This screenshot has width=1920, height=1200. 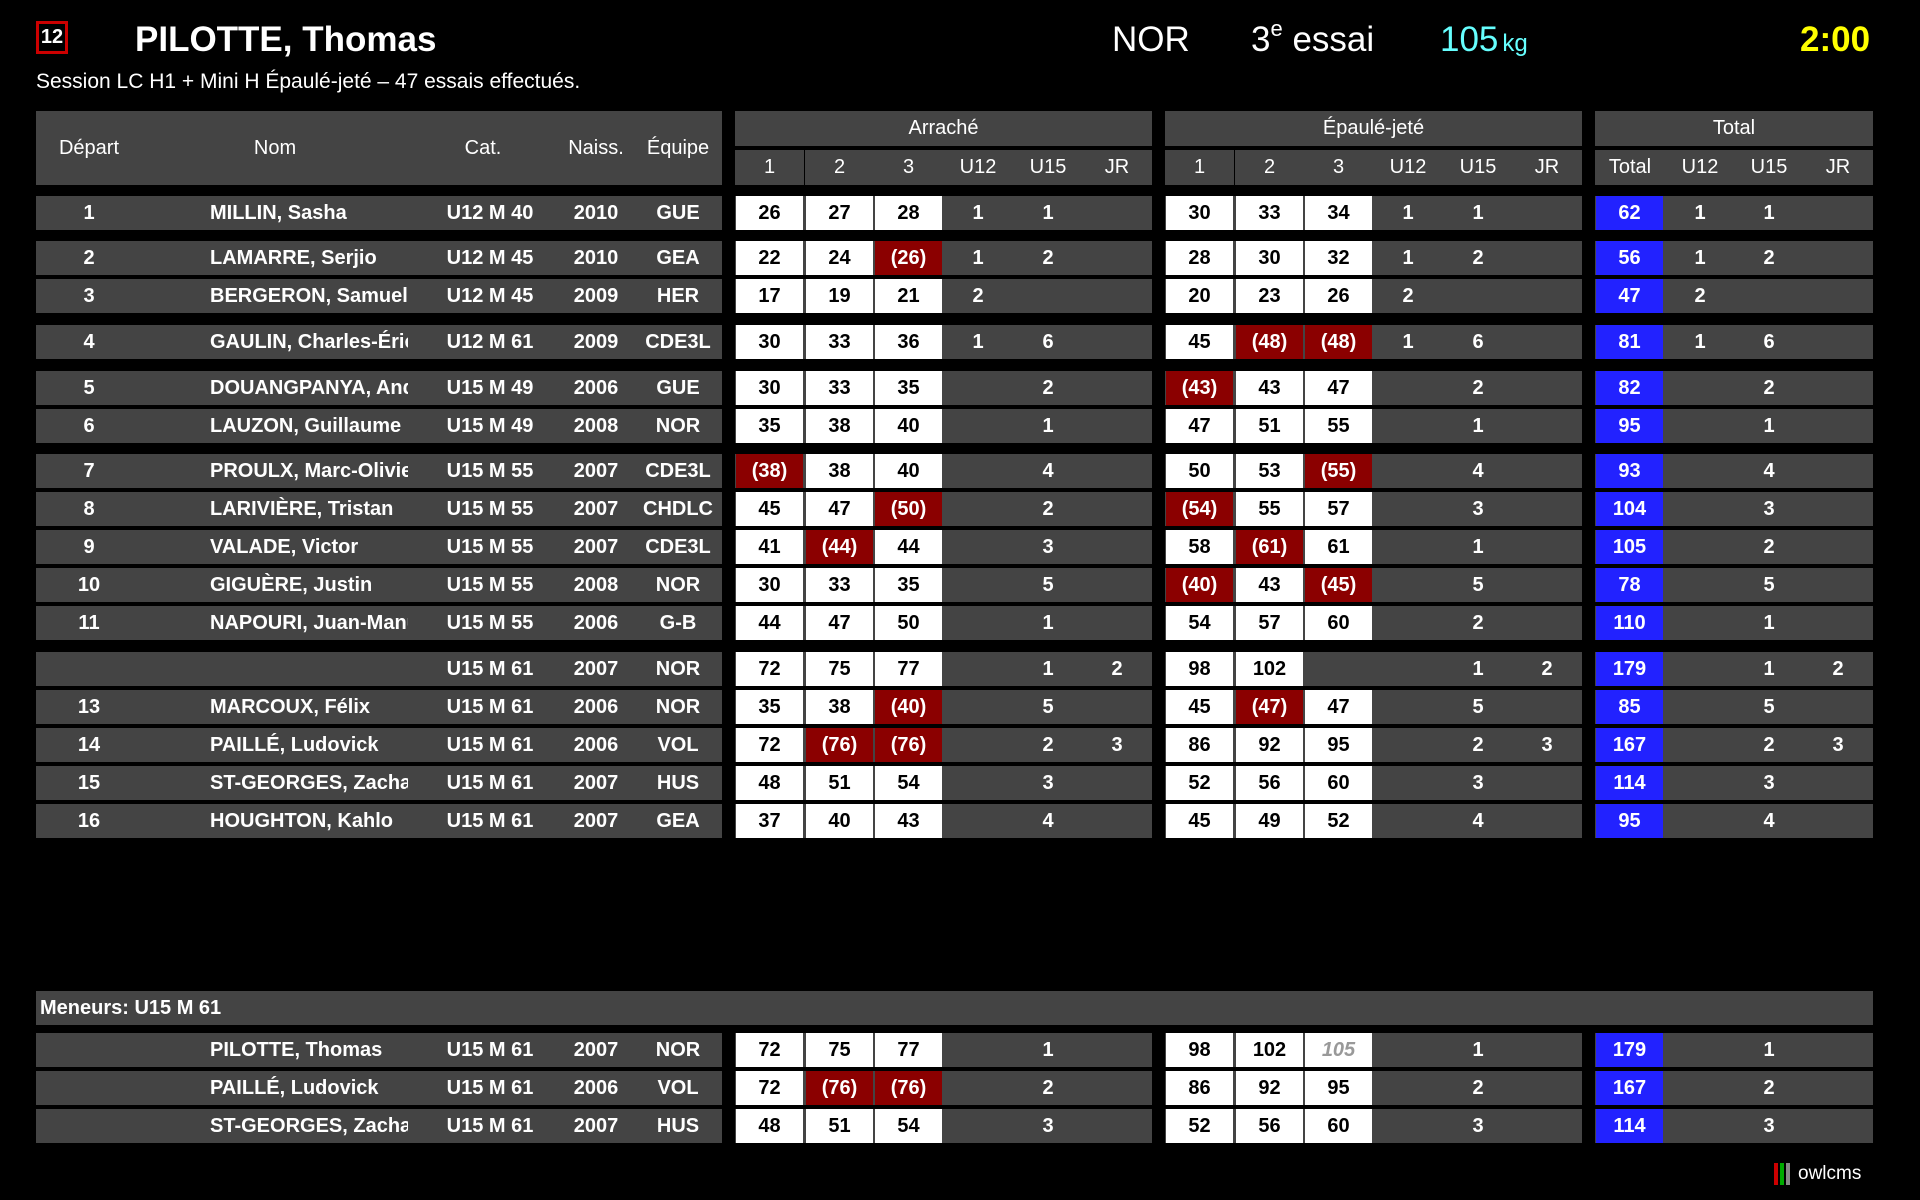 I want to click on athlete-name: PAILLÉ, Ludovick, so click(x=279, y=1088).